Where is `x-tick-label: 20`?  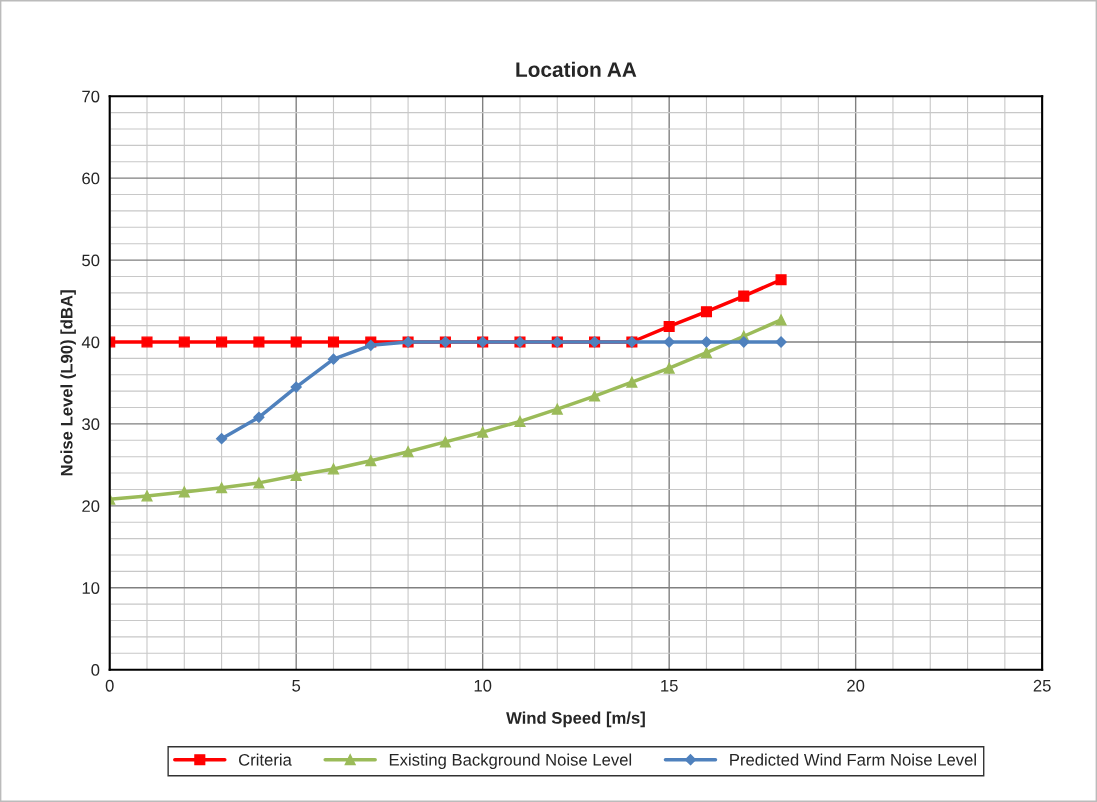 x-tick-label: 20 is located at coordinates (856, 685).